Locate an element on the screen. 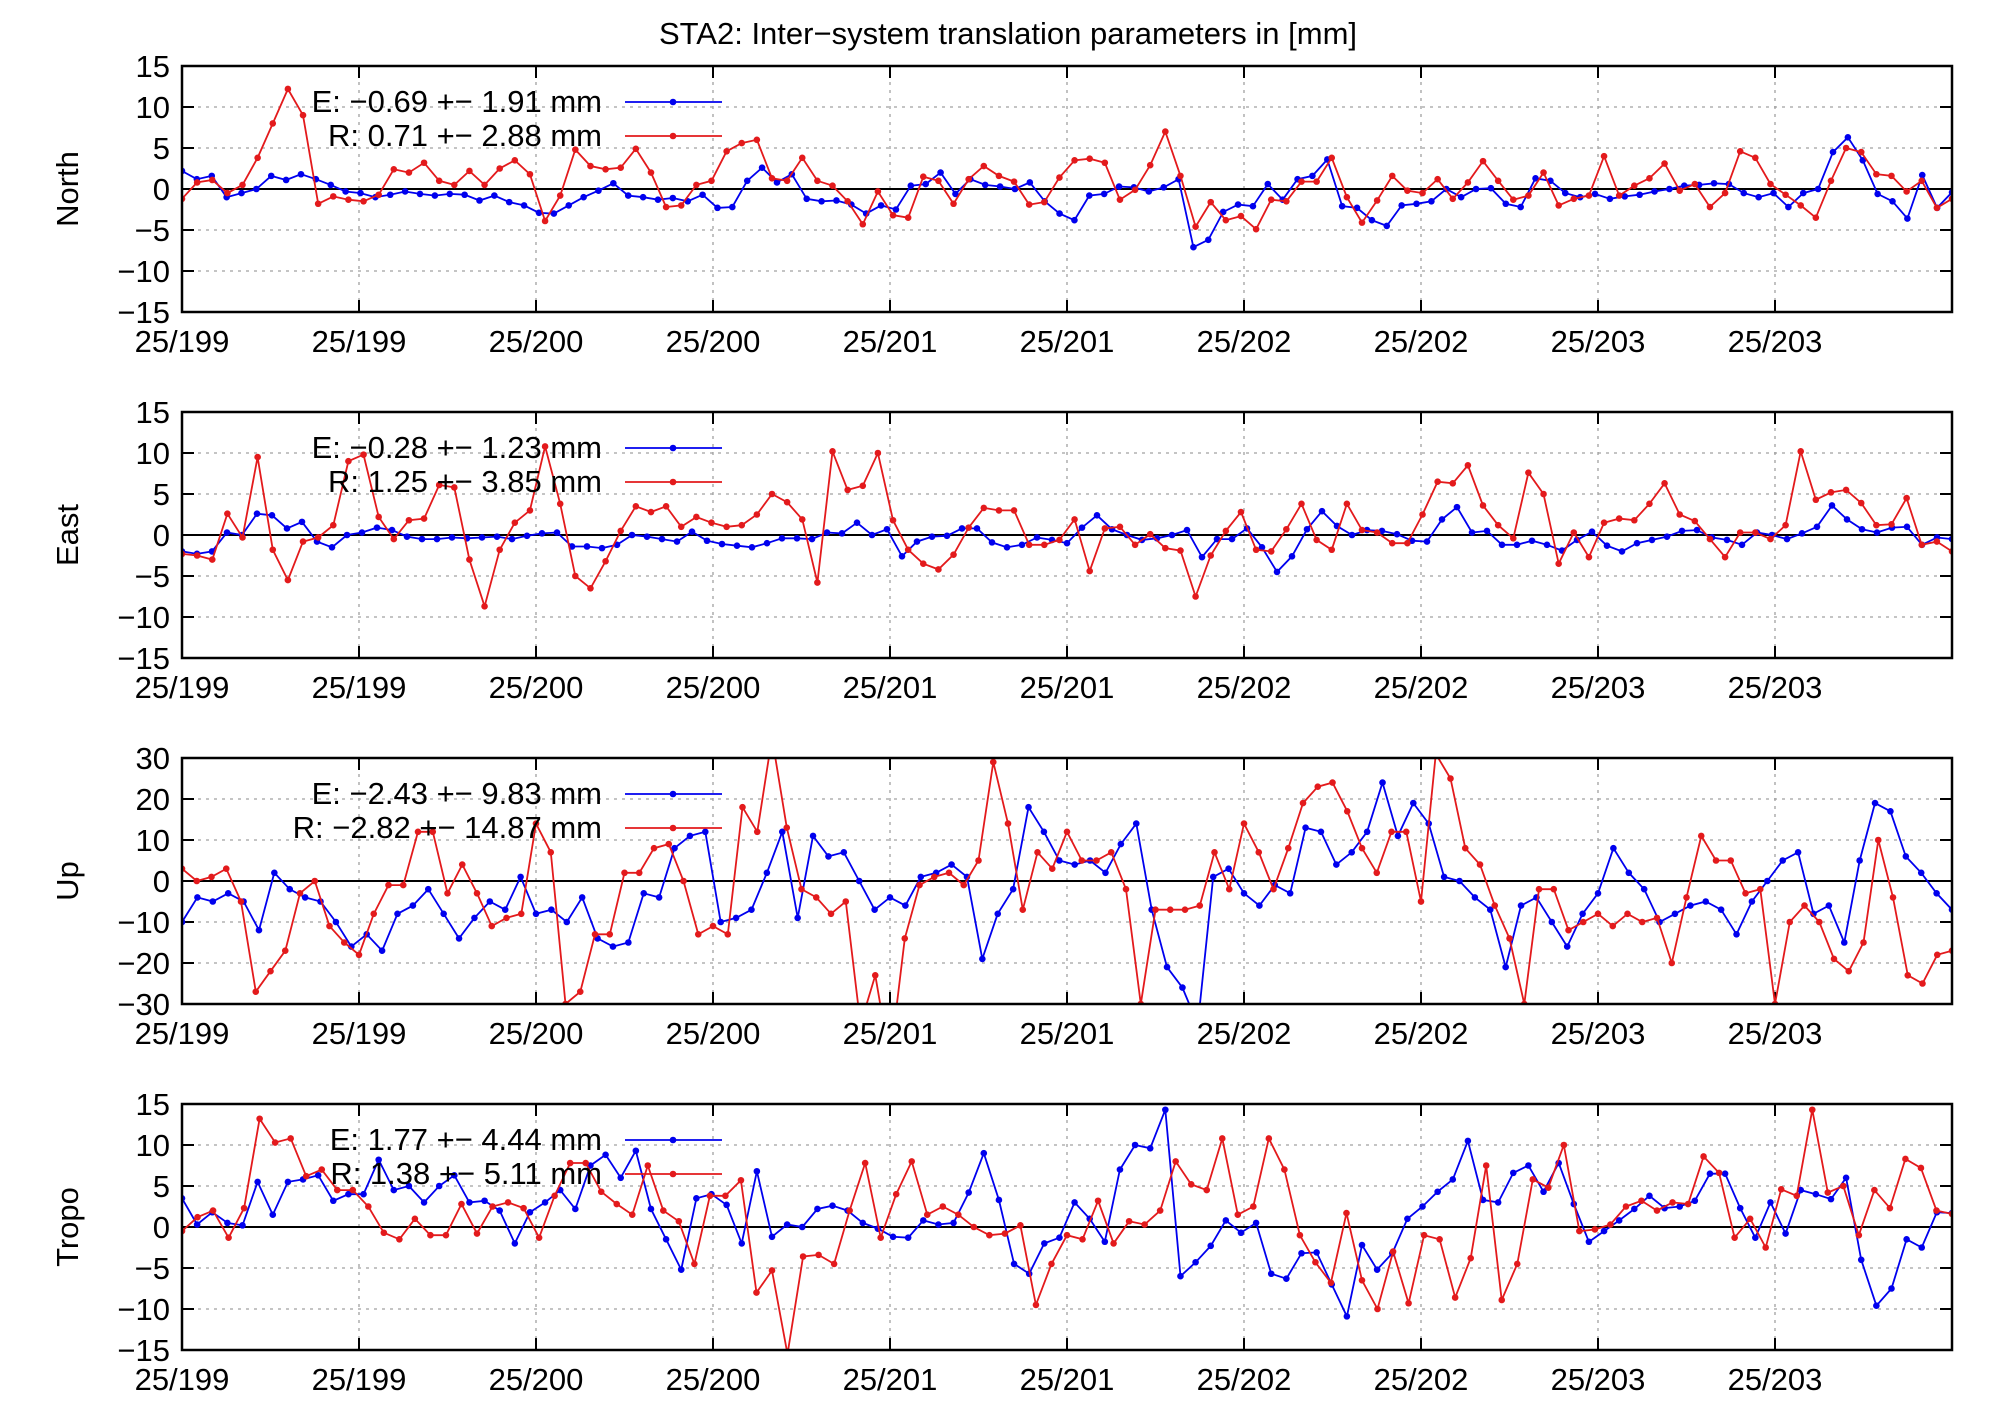 Image resolution: width=2000 pixels, height=1405 pixels. x-tick-label: 25/200 is located at coordinates (713, 1379).